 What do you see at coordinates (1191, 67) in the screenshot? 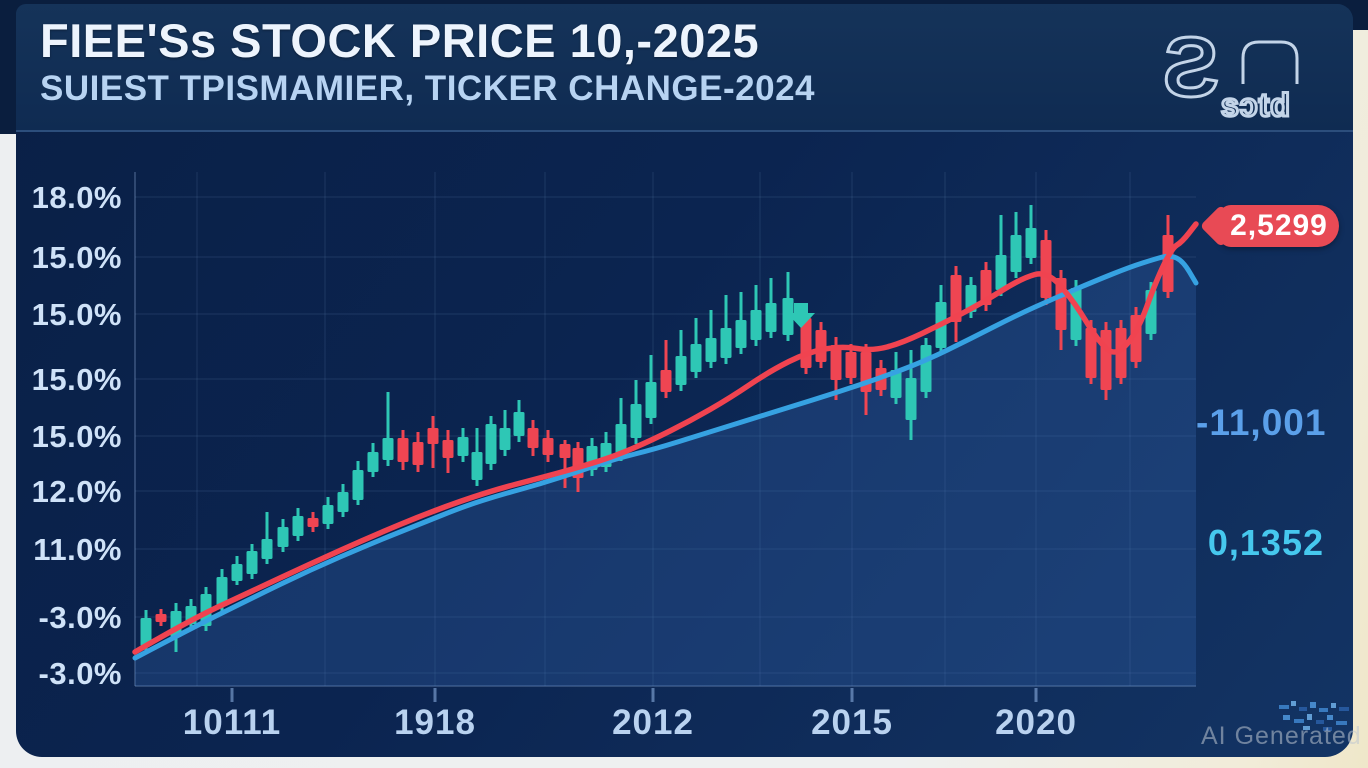
I see `logo-mirrored-s-glyph: S` at bounding box center [1191, 67].